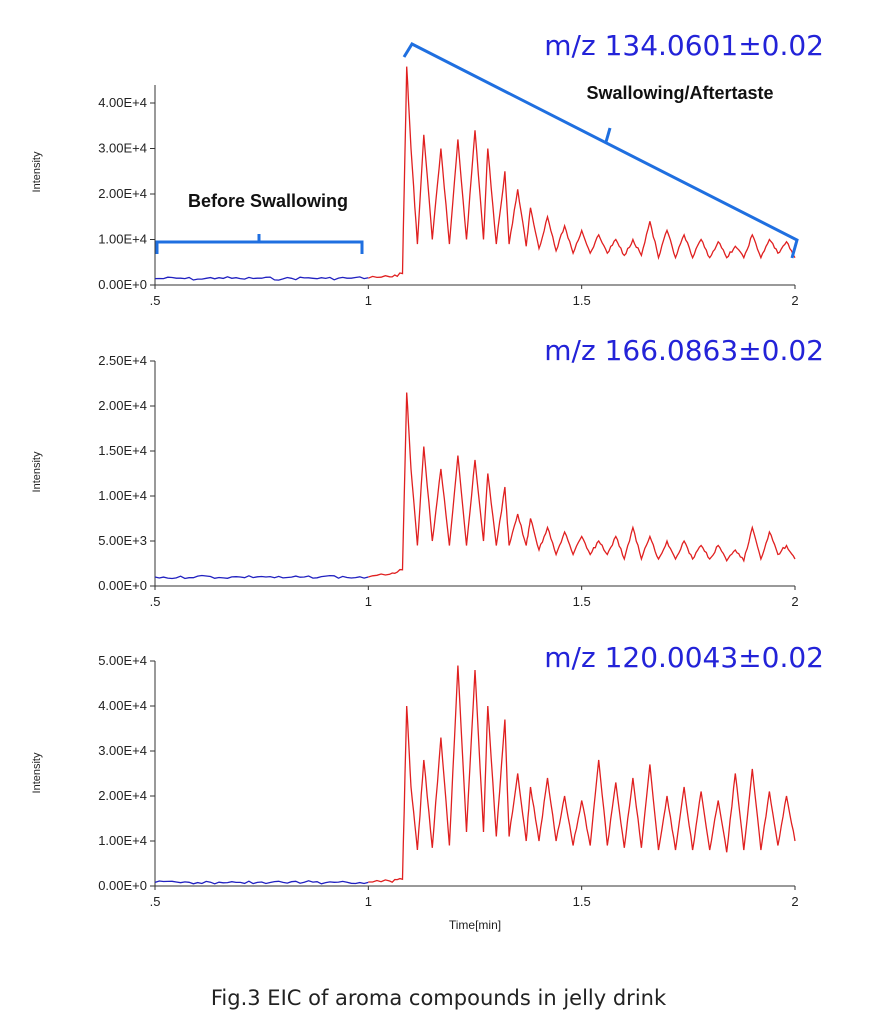 The image size is (877, 1024). What do you see at coordinates (259, 244) in the screenshot?
I see `before-swallowing-bracket` at bounding box center [259, 244].